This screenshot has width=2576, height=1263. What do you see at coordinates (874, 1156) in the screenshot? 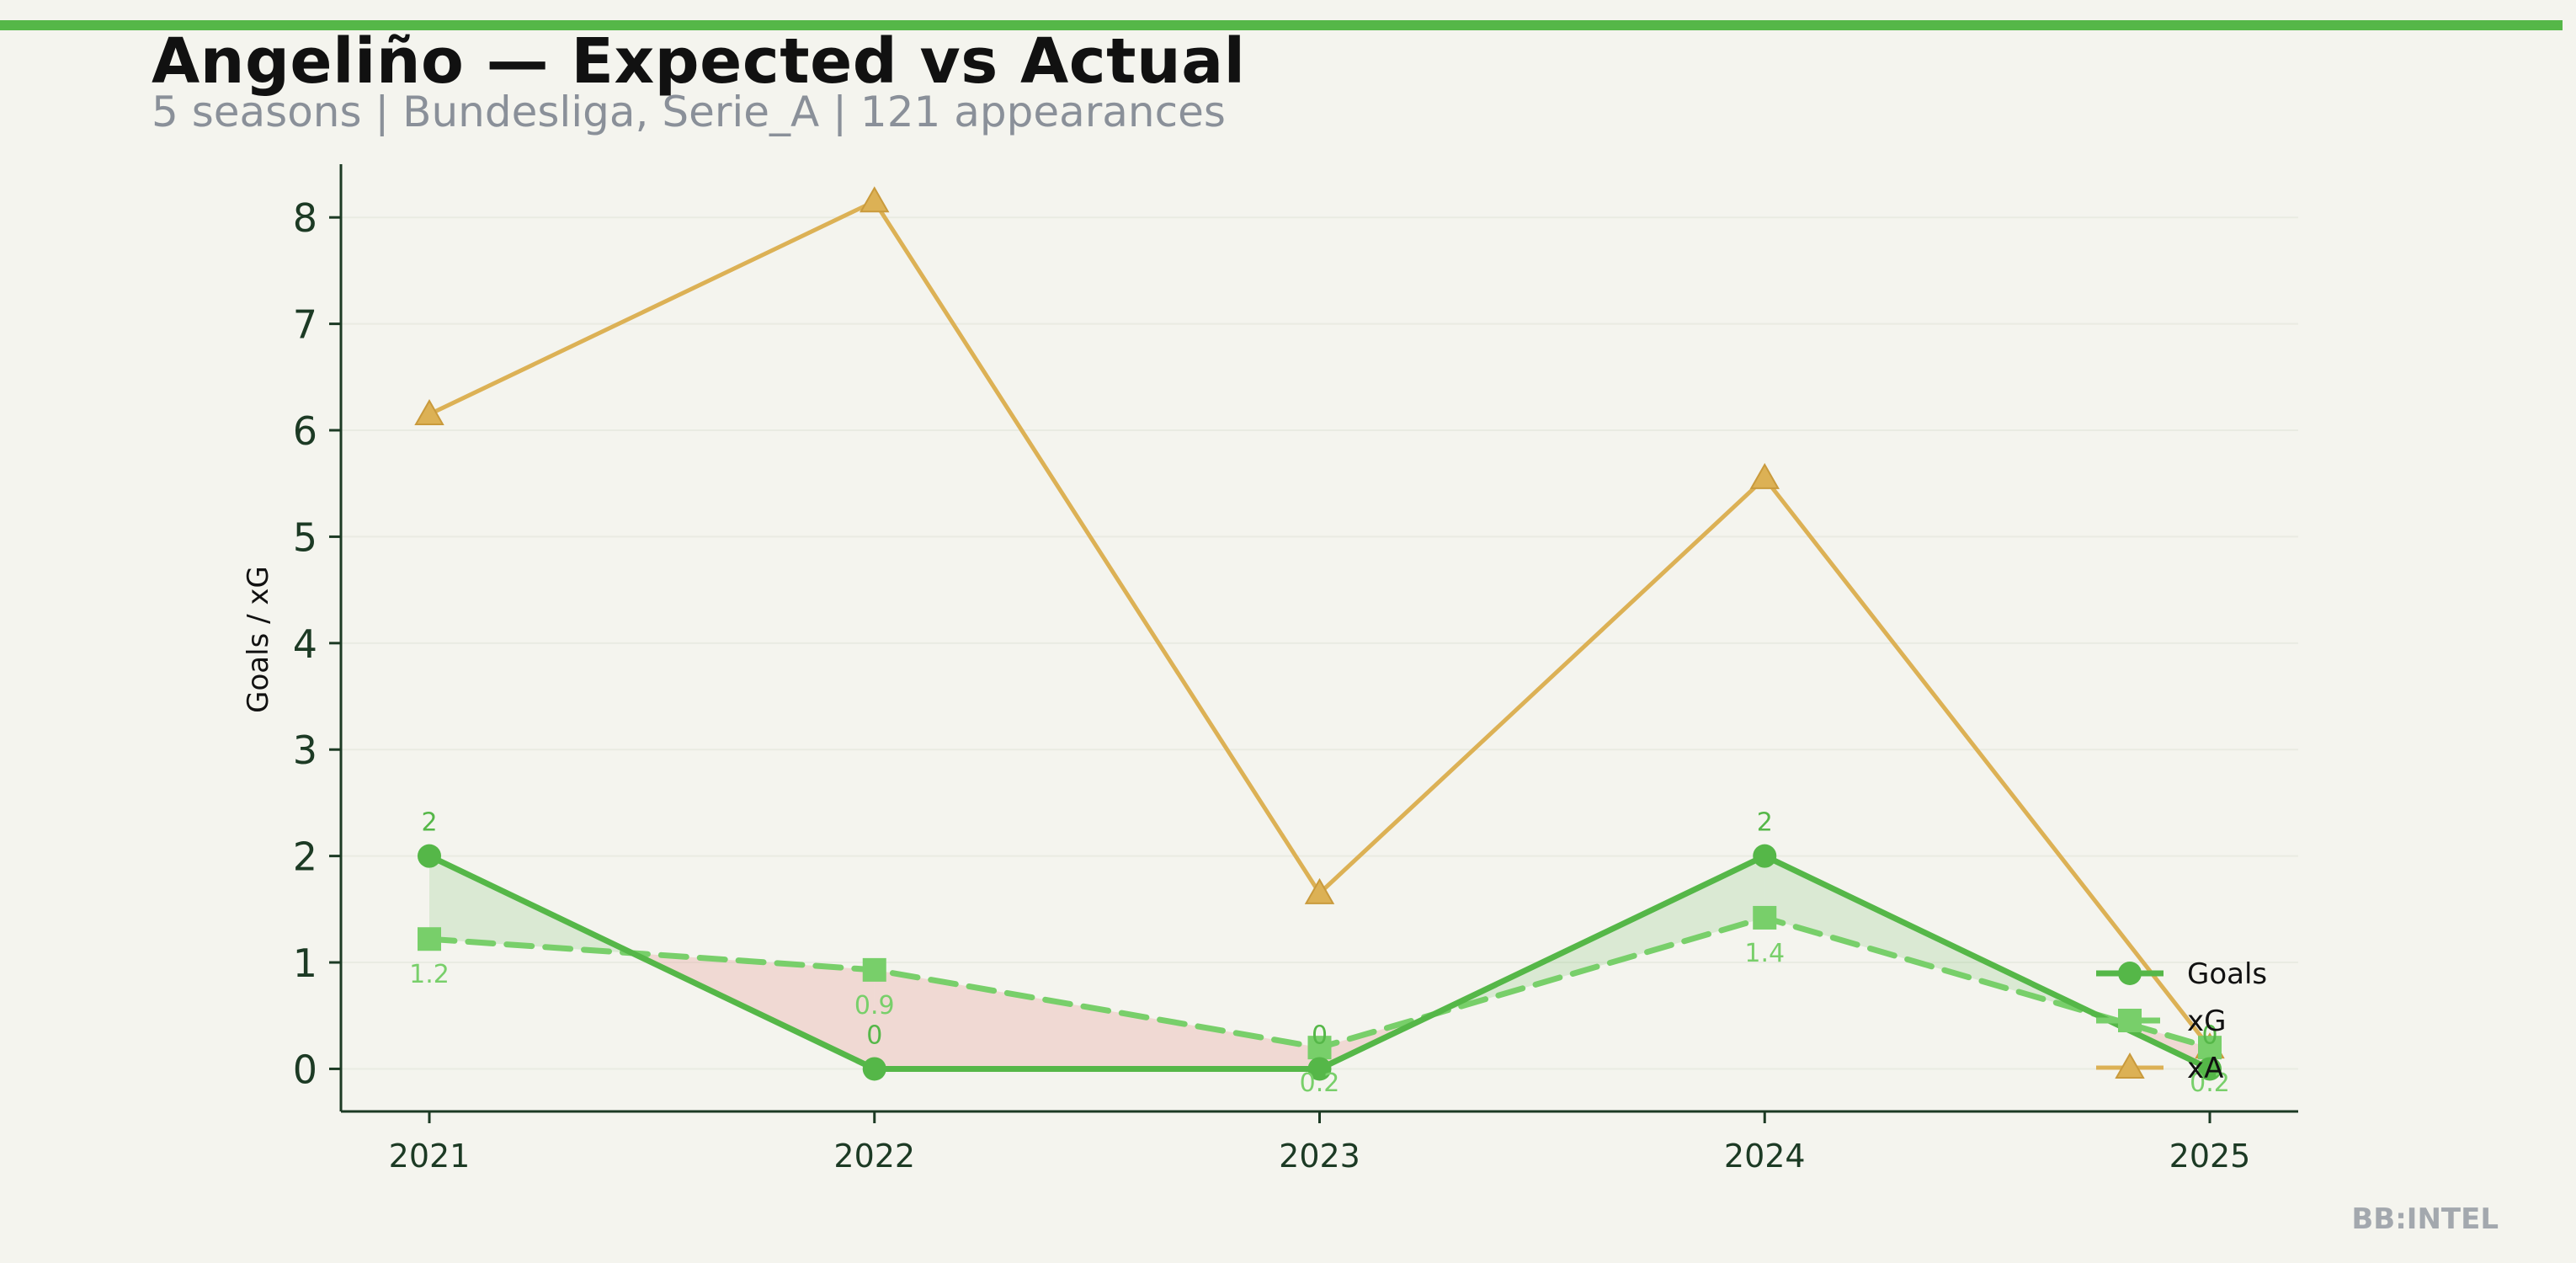
I see `x-tick-label: 2022` at bounding box center [874, 1156].